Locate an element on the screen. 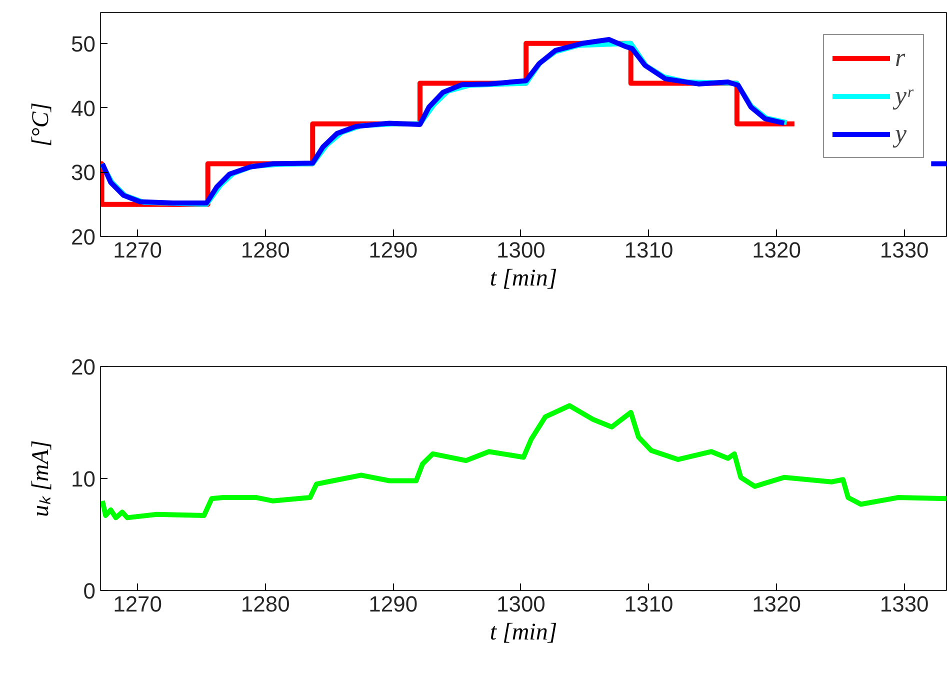 This screenshot has height=676, width=949. legend-label: yʳ is located at coordinates (904, 96).